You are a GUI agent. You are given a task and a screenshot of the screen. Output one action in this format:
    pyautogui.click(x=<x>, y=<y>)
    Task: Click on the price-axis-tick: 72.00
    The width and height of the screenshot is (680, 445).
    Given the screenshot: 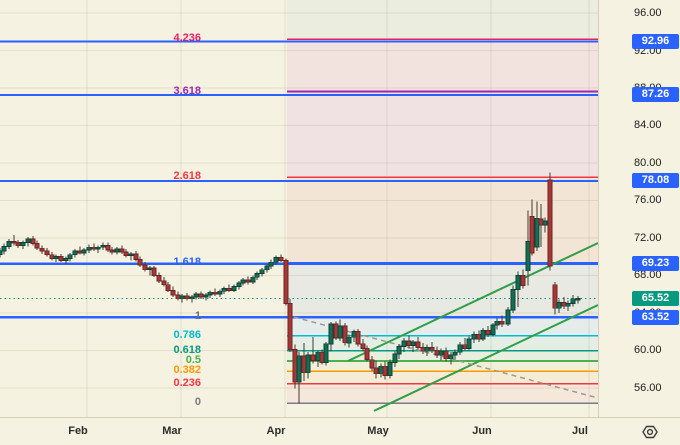 What is the action you would take?
    pyautogui.click(x=648, y=237)
    